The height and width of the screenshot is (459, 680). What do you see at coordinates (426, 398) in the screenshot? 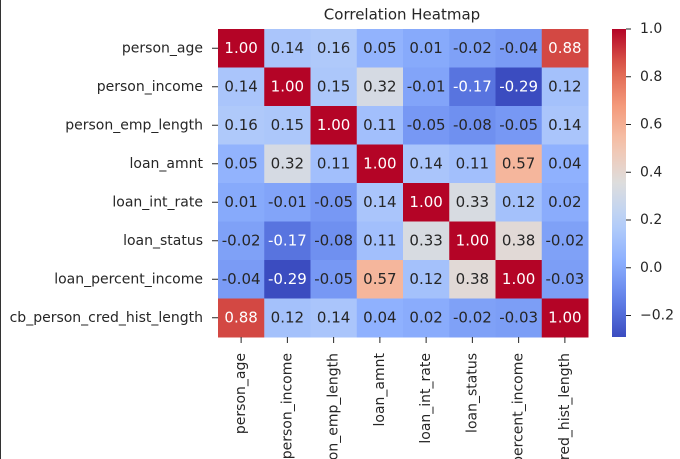
I see `x-tick-label: loan_int_rate` at bounding box center [426, 398].